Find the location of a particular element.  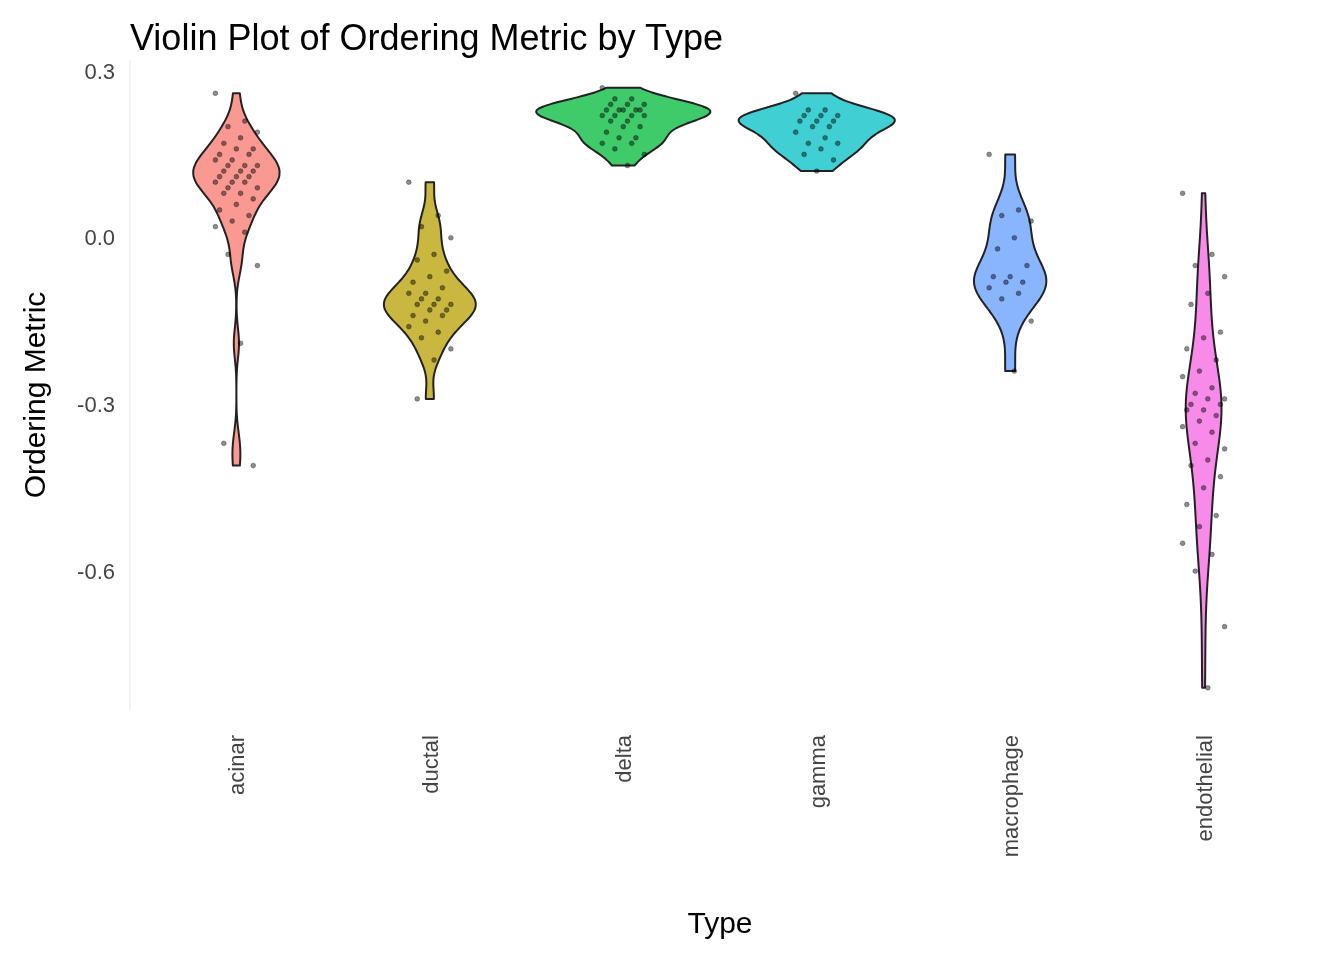

y-axis-title: Ordering Metric is located at coordinates (34, 395).